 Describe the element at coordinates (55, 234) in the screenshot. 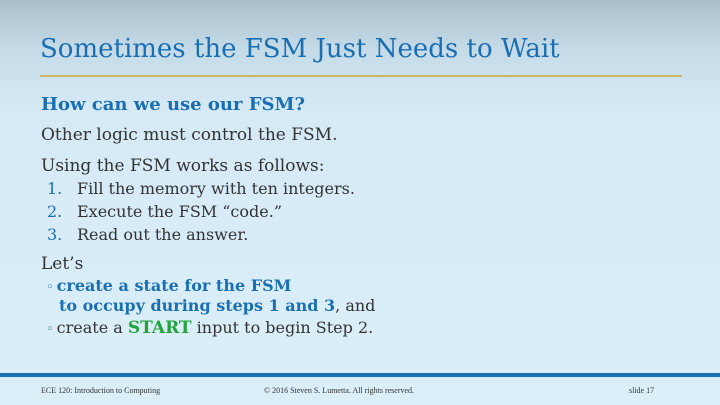

I see `step-number: 3.` at that location.